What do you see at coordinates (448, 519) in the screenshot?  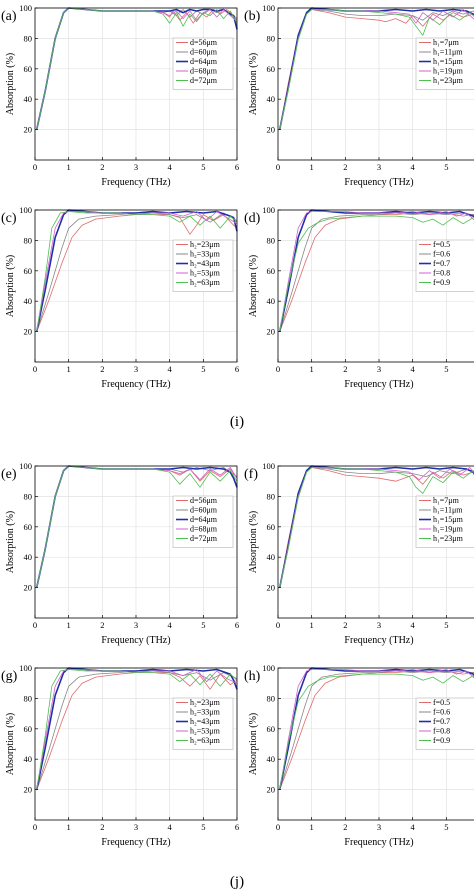 I see `legend-label: h₁=15μm` at bounding box center [448, 519].